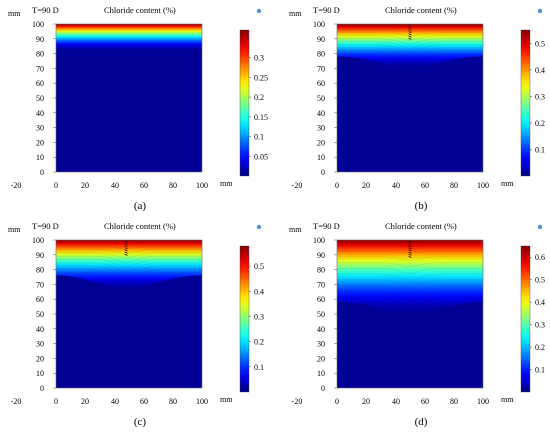 Image resolution: width=550 pixels, height=432 pixels. Describe the element at coordinates (421, 206) in the screenshot. I see `panel-caption: (b)` at that location.